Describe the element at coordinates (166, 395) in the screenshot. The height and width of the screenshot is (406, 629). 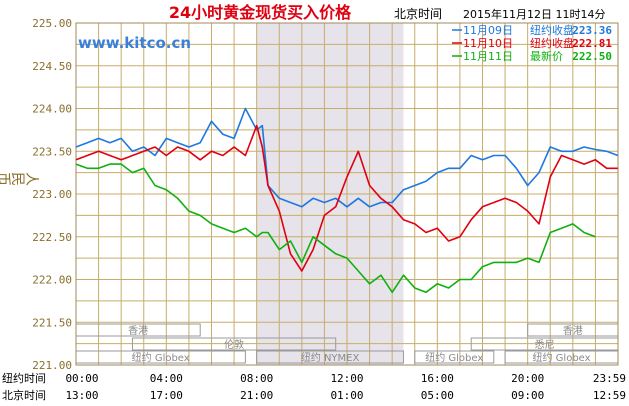
I see `x-tick-bj: 17:00` at that location.